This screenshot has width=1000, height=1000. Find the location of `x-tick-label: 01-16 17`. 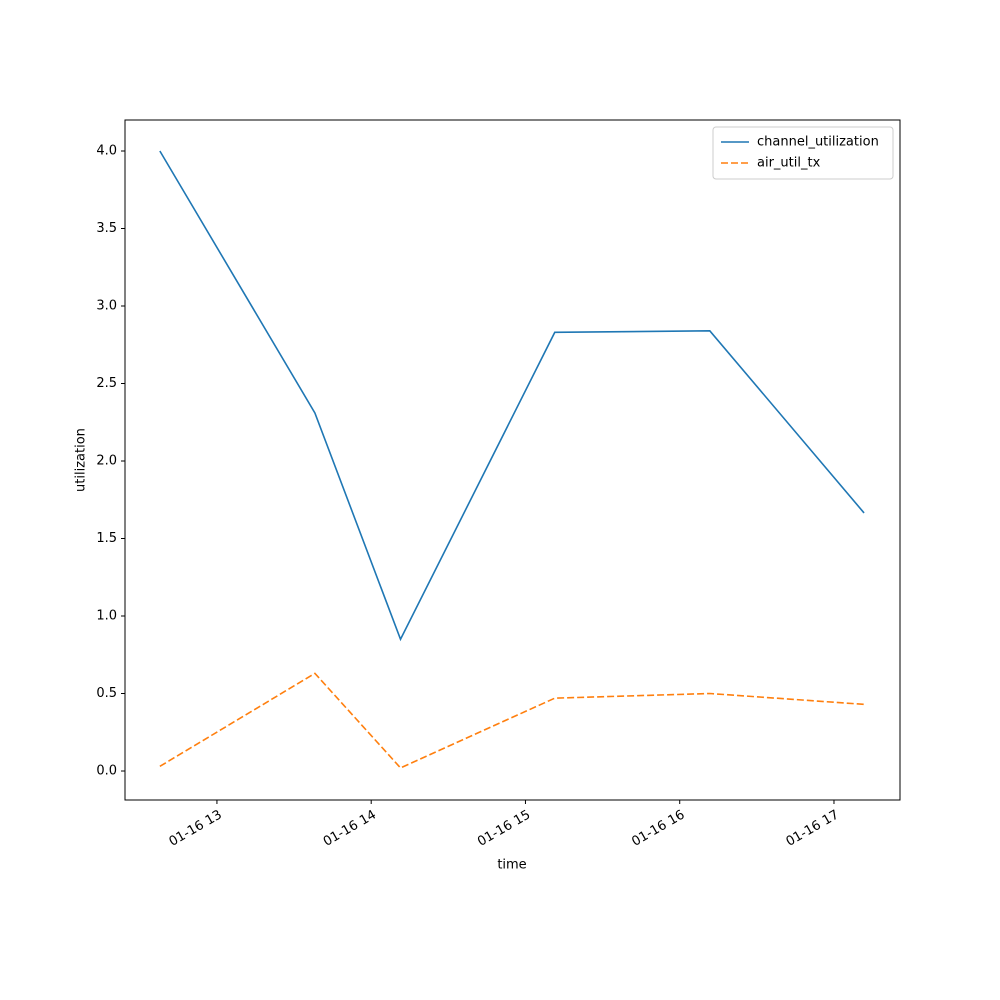

x-tick-label: 01-16 17 is located at coordinates (813, 829).